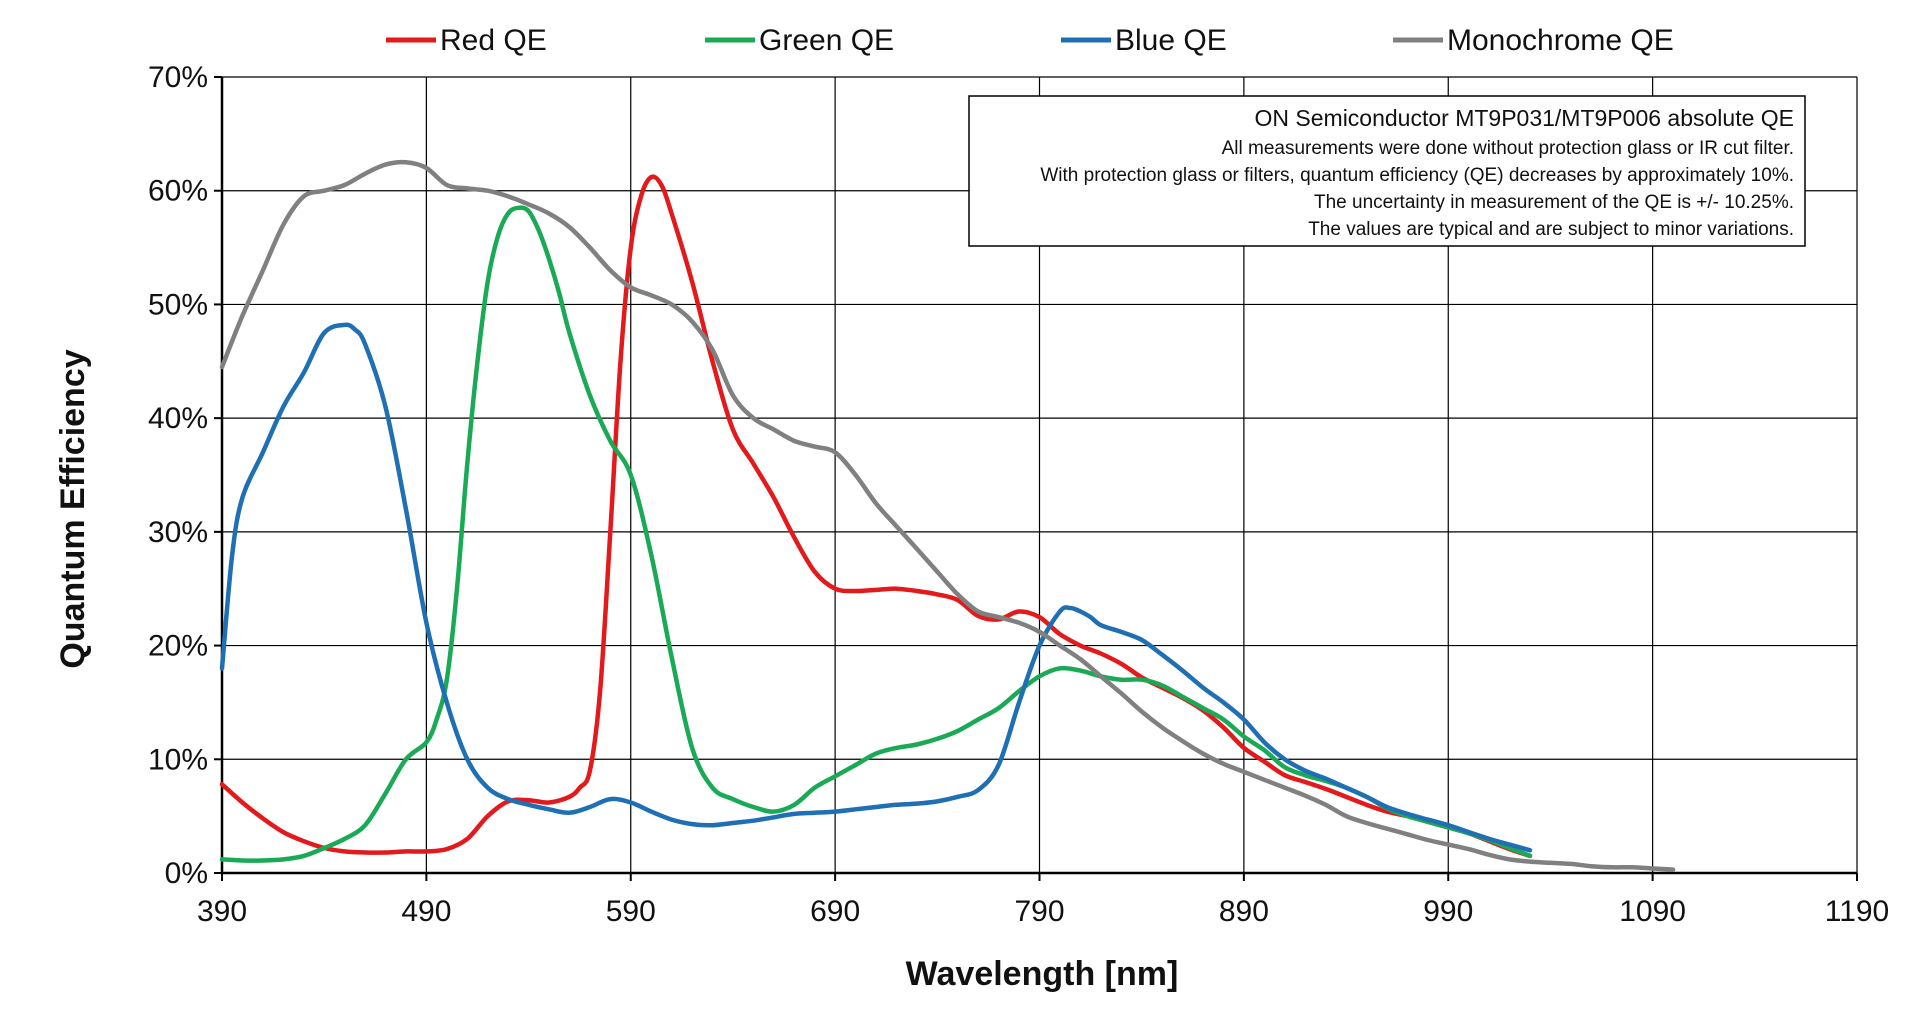 This screenshot has height=1019, width=1920. I want to click on x-tick-label: 690, so click(835, 911).